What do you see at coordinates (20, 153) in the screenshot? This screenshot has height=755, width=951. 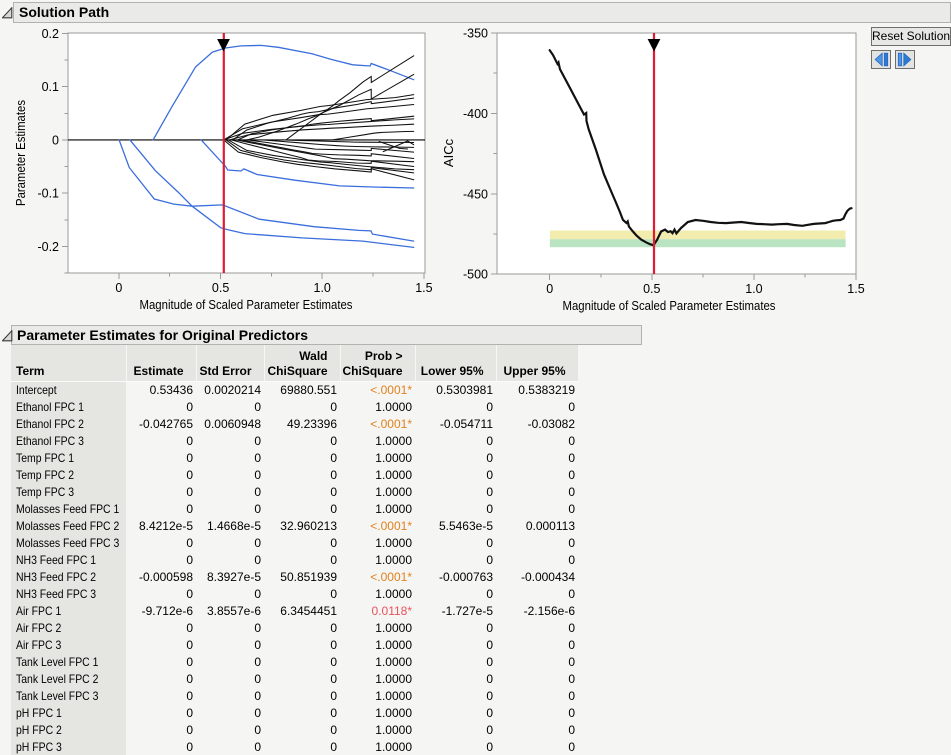 I see `svg-text: Parameter Estimates` at bounding box center [20, 153].